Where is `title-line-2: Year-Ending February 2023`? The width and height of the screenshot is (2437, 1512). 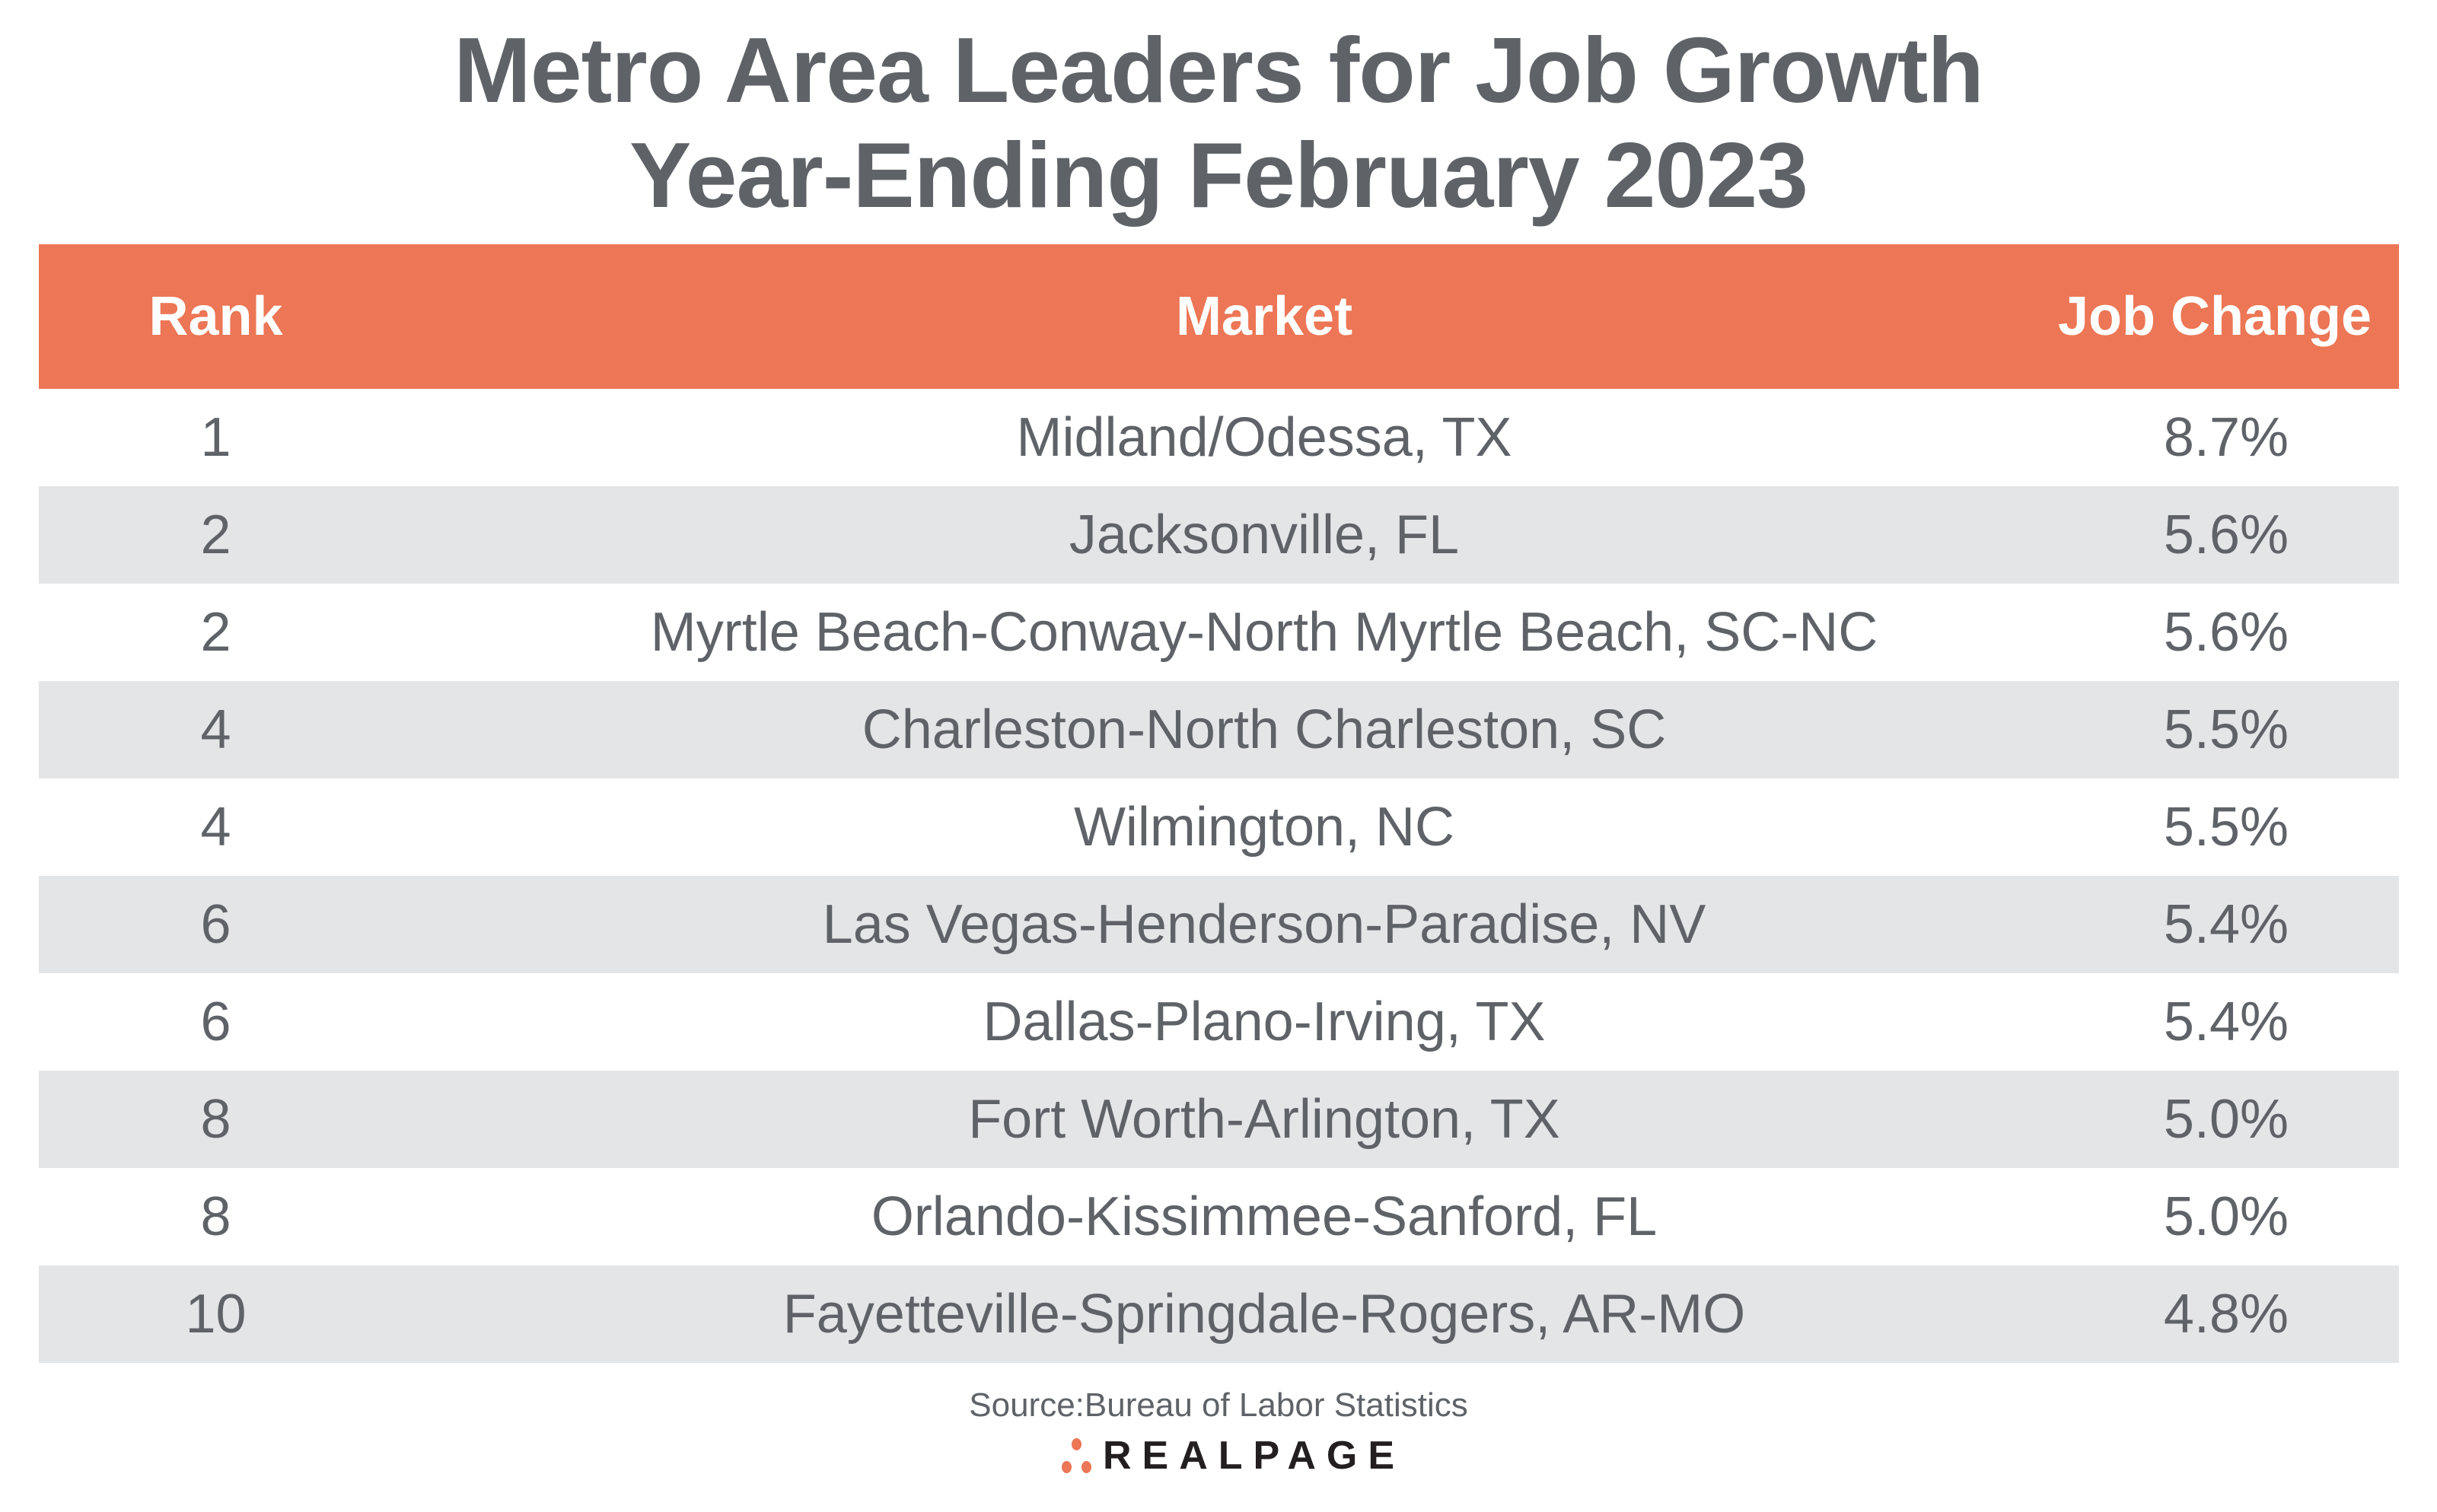 title-line-2: Year-Ending February 2023 is located at coordinates (1218, 175).